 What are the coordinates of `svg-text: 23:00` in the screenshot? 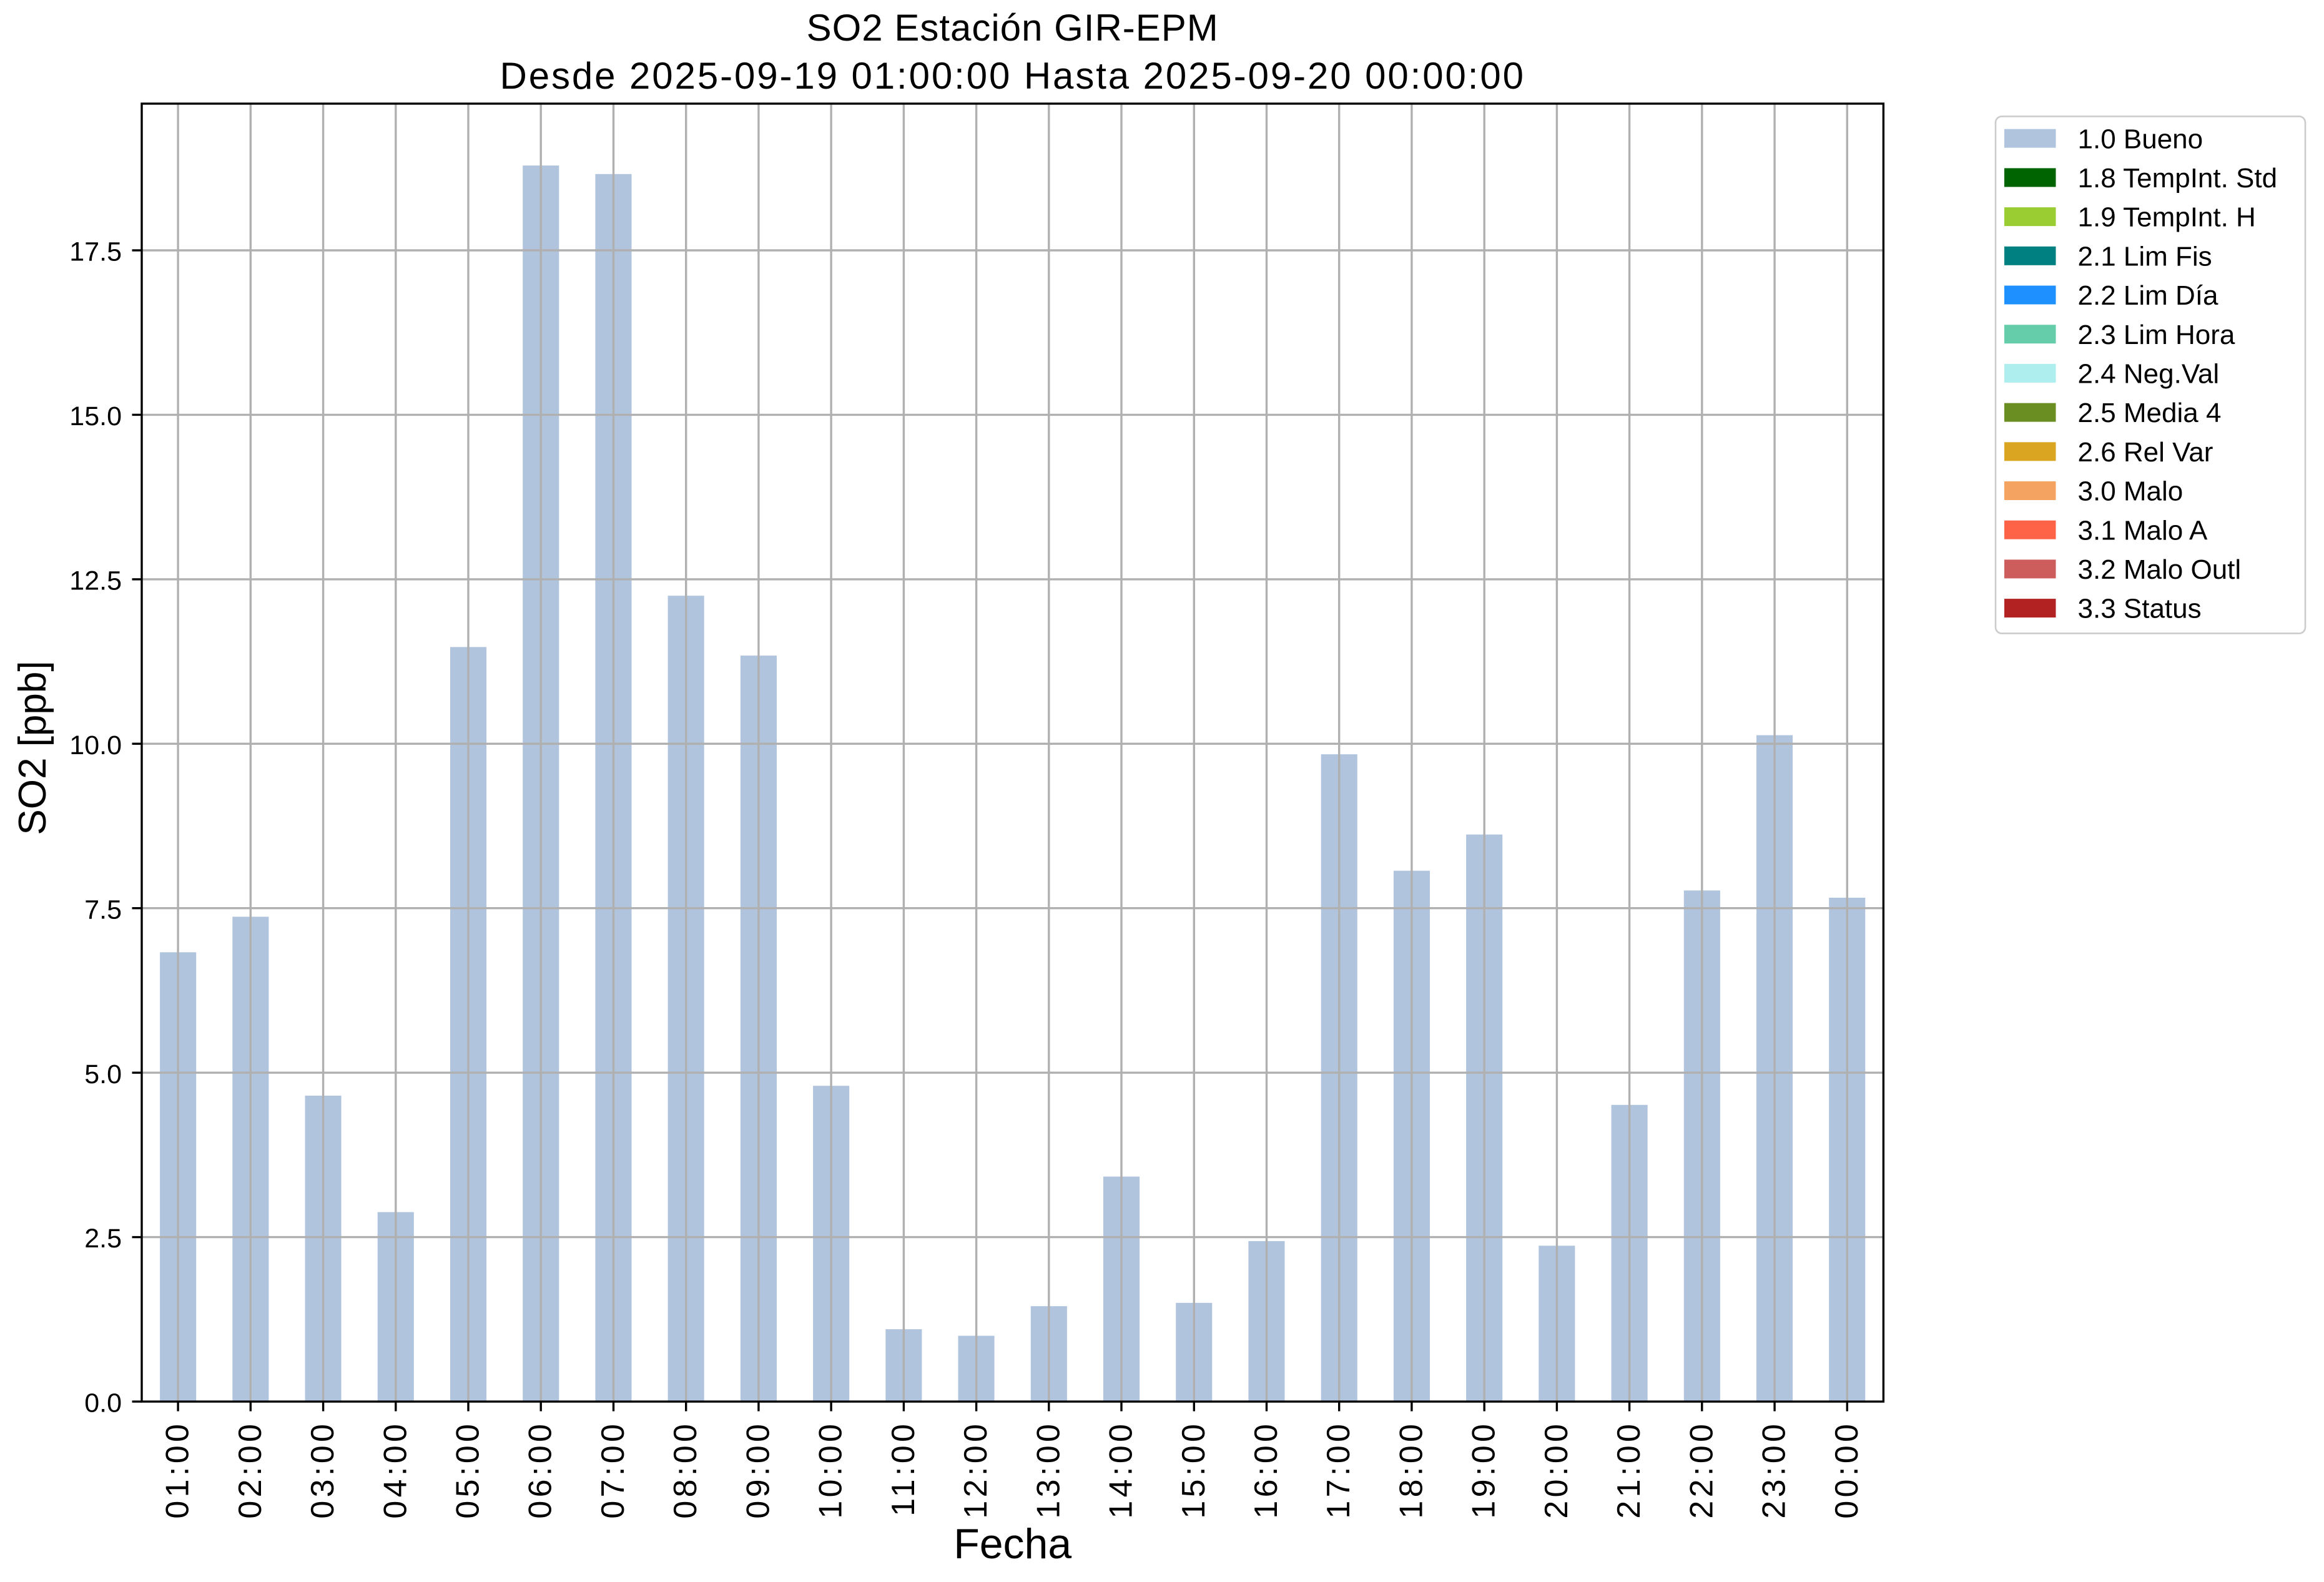 It's located at (1774, 1470).